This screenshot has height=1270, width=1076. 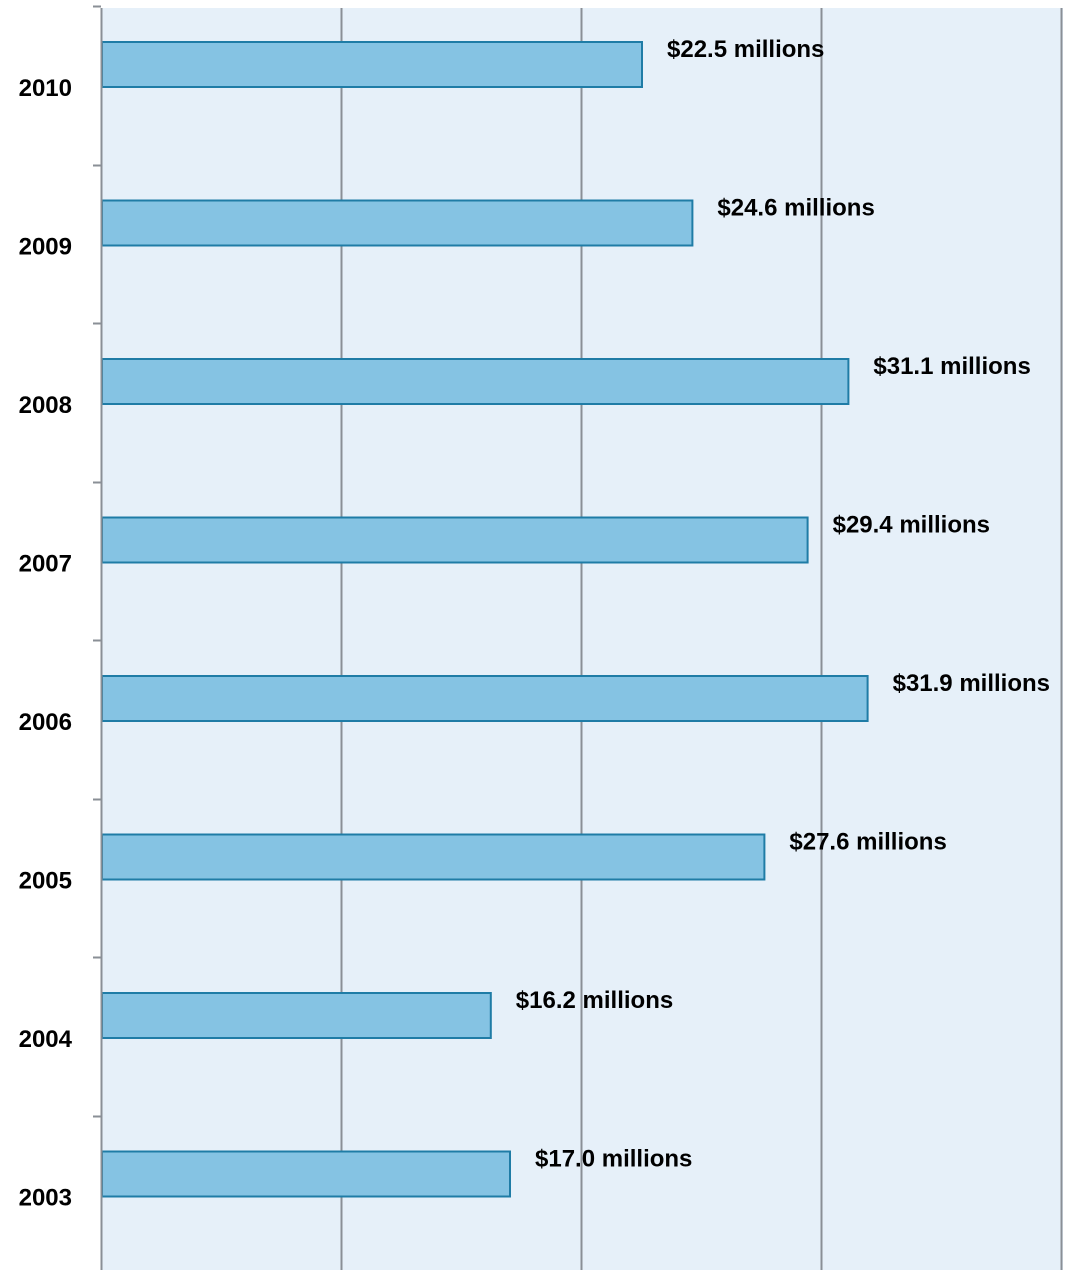 I want to click on category-label-2008: 2008, so click(x=45, y=405).